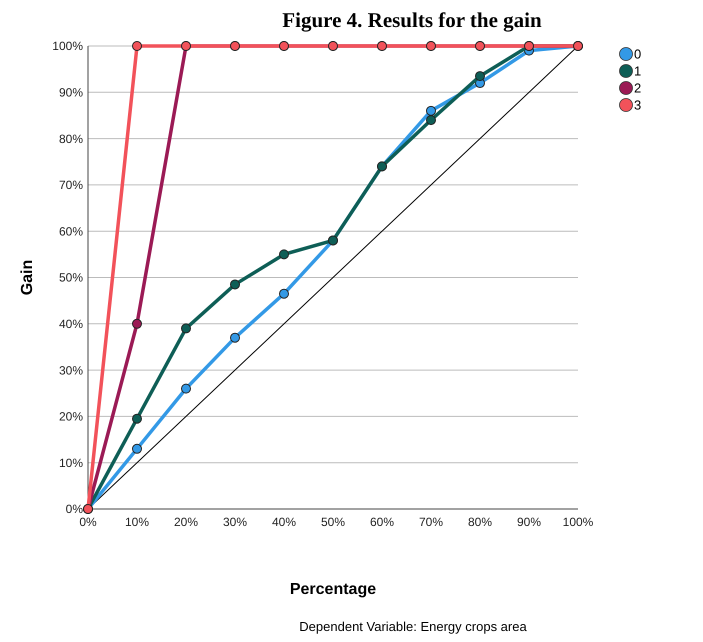  I want to click on legend-label: 0, so click(638, 54).